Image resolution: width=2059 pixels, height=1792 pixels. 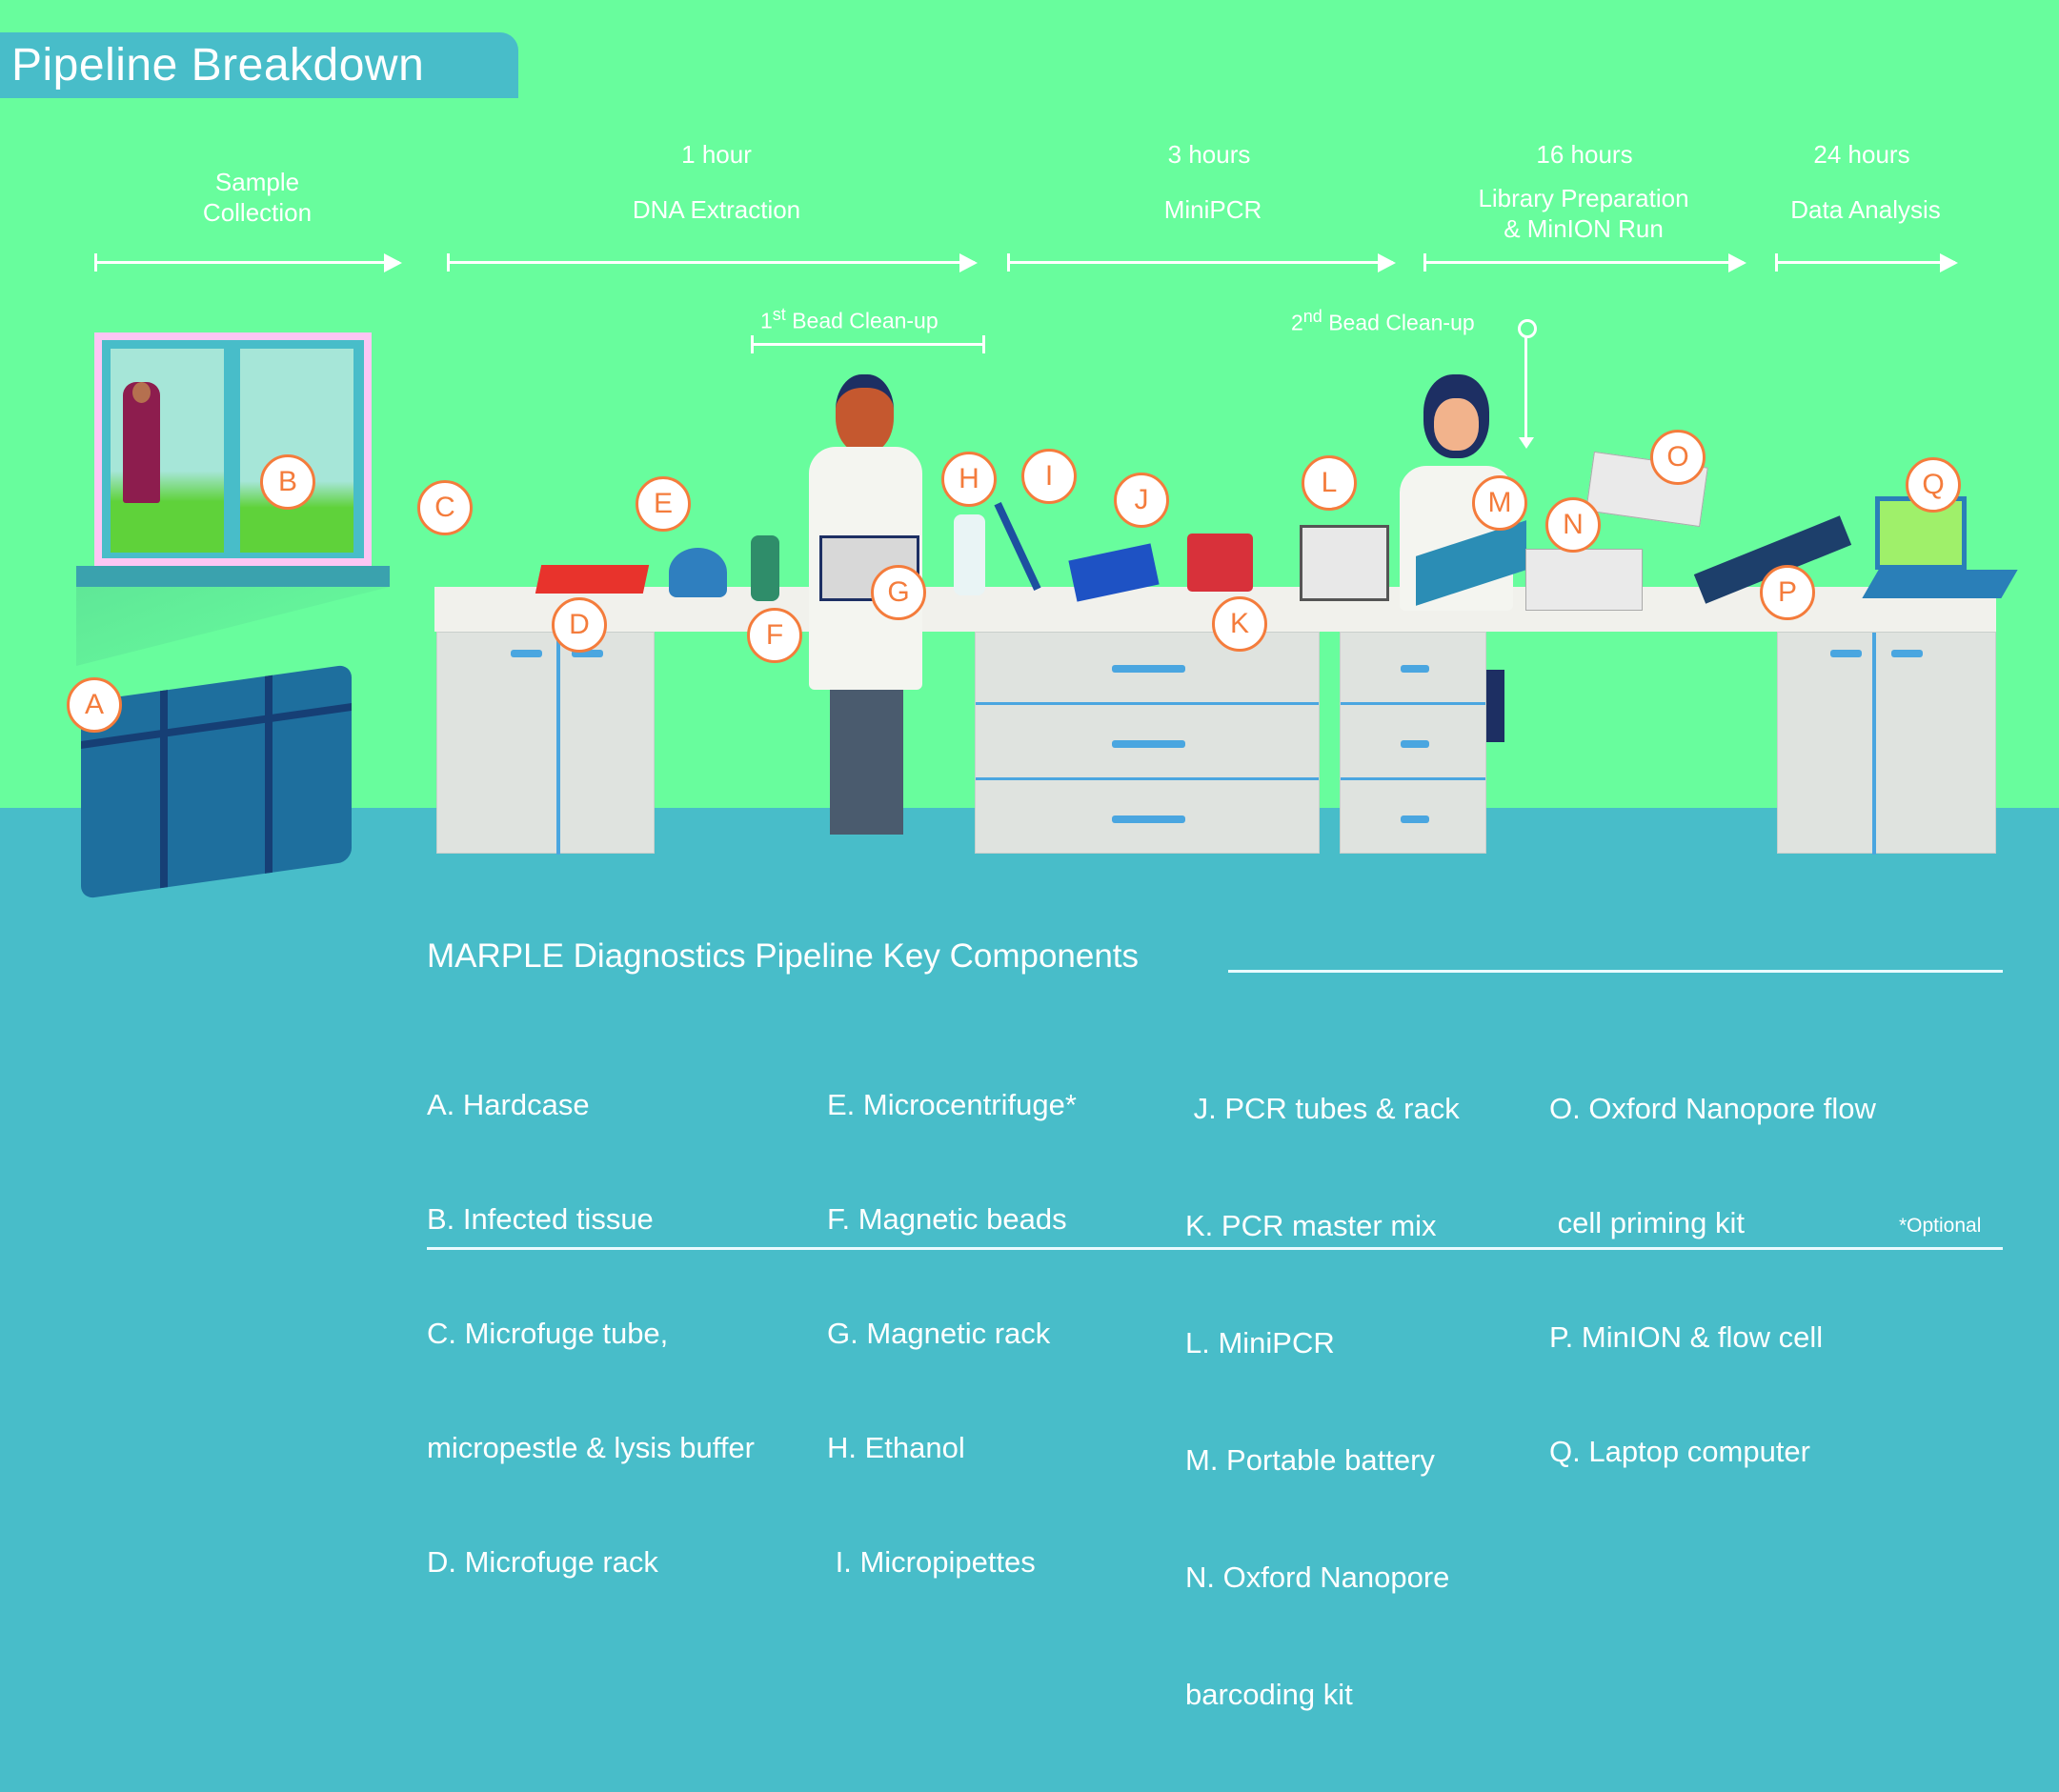 I want to click on laptop-keyboard, so click(x=1940, y=584).